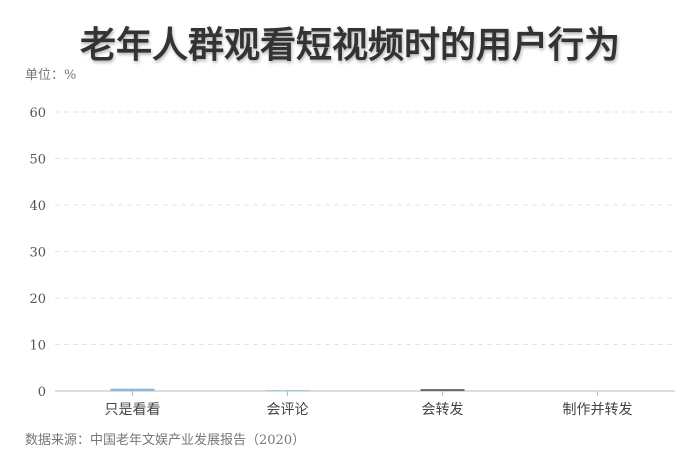 Image resolution: width=700 pixels, height=470 pixels. I want to click on y-tick-label: 60, so click(37, 113).